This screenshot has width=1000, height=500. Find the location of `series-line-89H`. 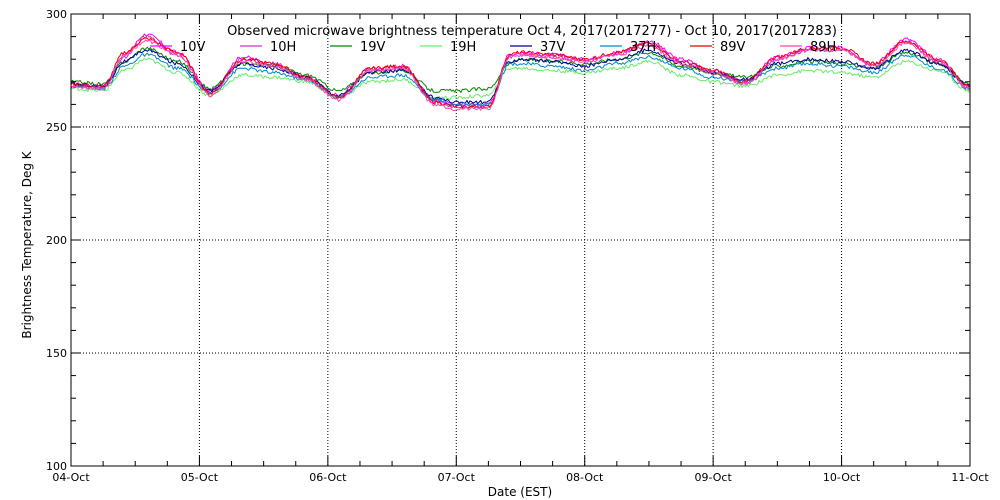

series-line-89H is located at coordinates (521, 75).